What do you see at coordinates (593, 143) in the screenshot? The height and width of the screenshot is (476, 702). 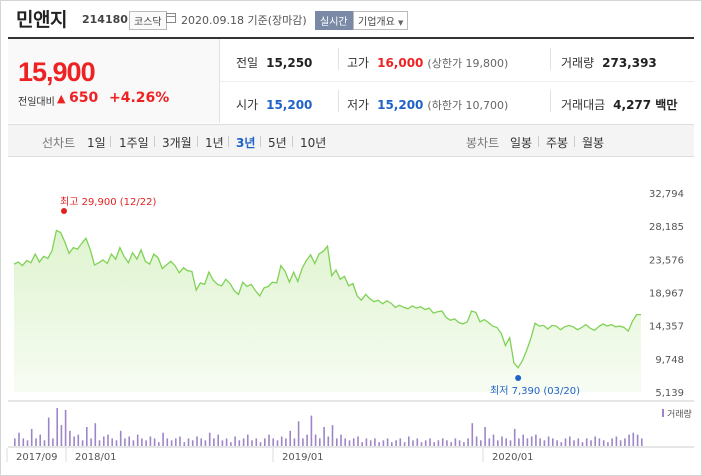 I see `candle-monthly: 월봉` at bounding box center [593, 143].